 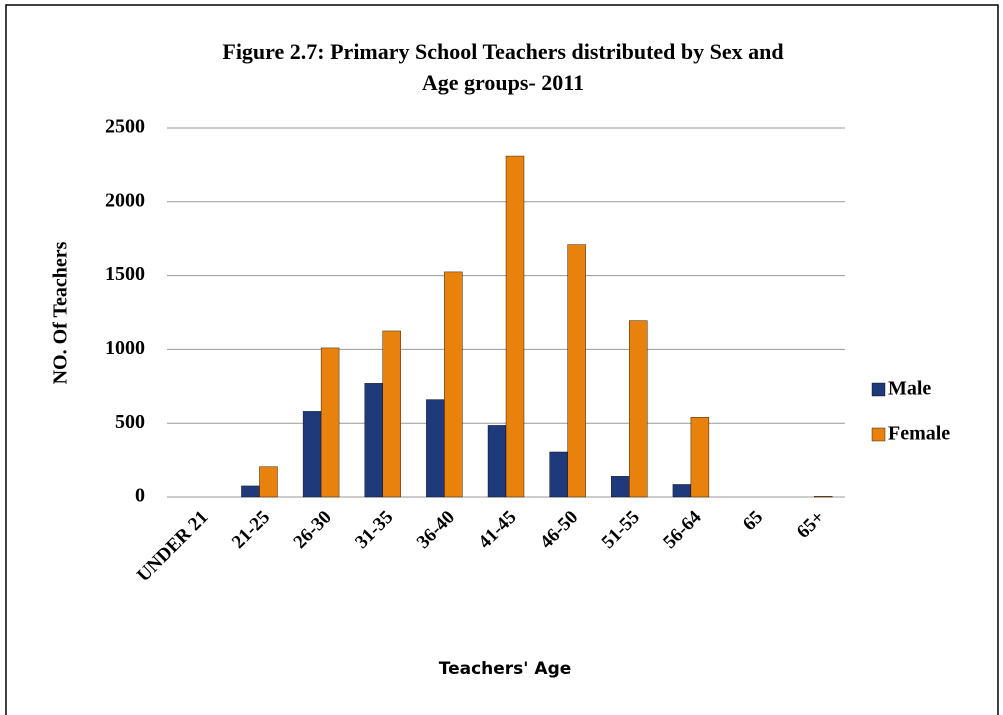 What do you see at coordinates (172, 546) in the screenshot?
I see `x-tick-label: UNDER 21` at bounding box center [172, 546].